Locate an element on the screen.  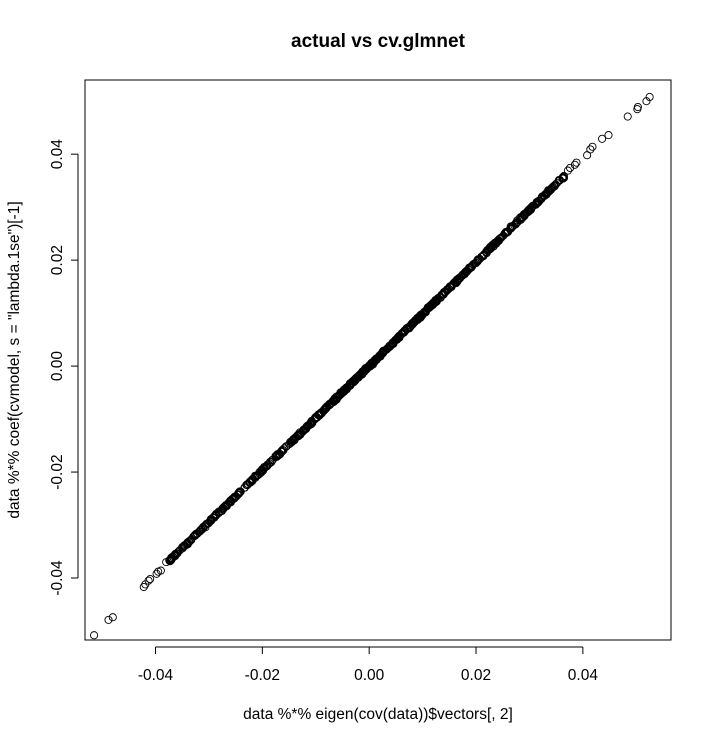
x-axis: -0.04 -0.02 0.00 0.02 0.04 is located at coordinates (368, 665).